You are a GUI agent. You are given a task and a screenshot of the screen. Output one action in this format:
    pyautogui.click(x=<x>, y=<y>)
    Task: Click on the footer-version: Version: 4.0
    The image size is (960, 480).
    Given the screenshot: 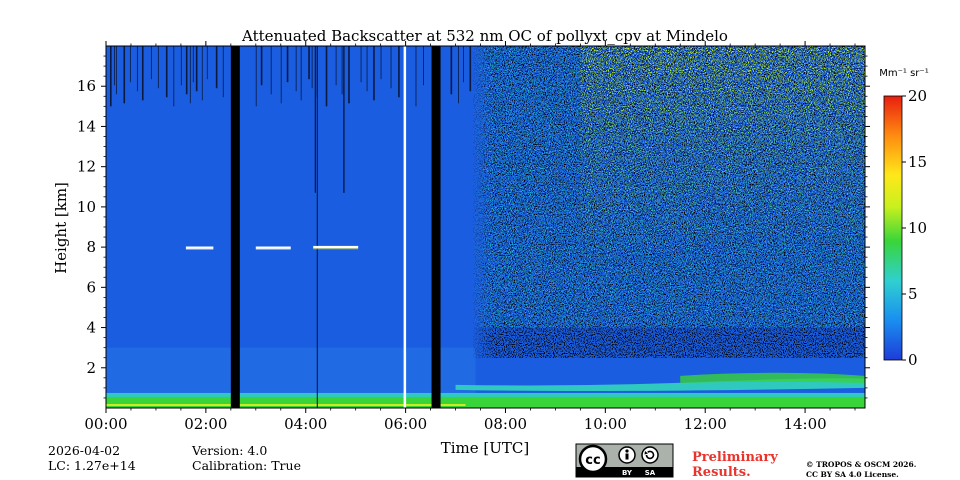 What is the action you would take?
    pyautogui.click(x=229, y=450)
    